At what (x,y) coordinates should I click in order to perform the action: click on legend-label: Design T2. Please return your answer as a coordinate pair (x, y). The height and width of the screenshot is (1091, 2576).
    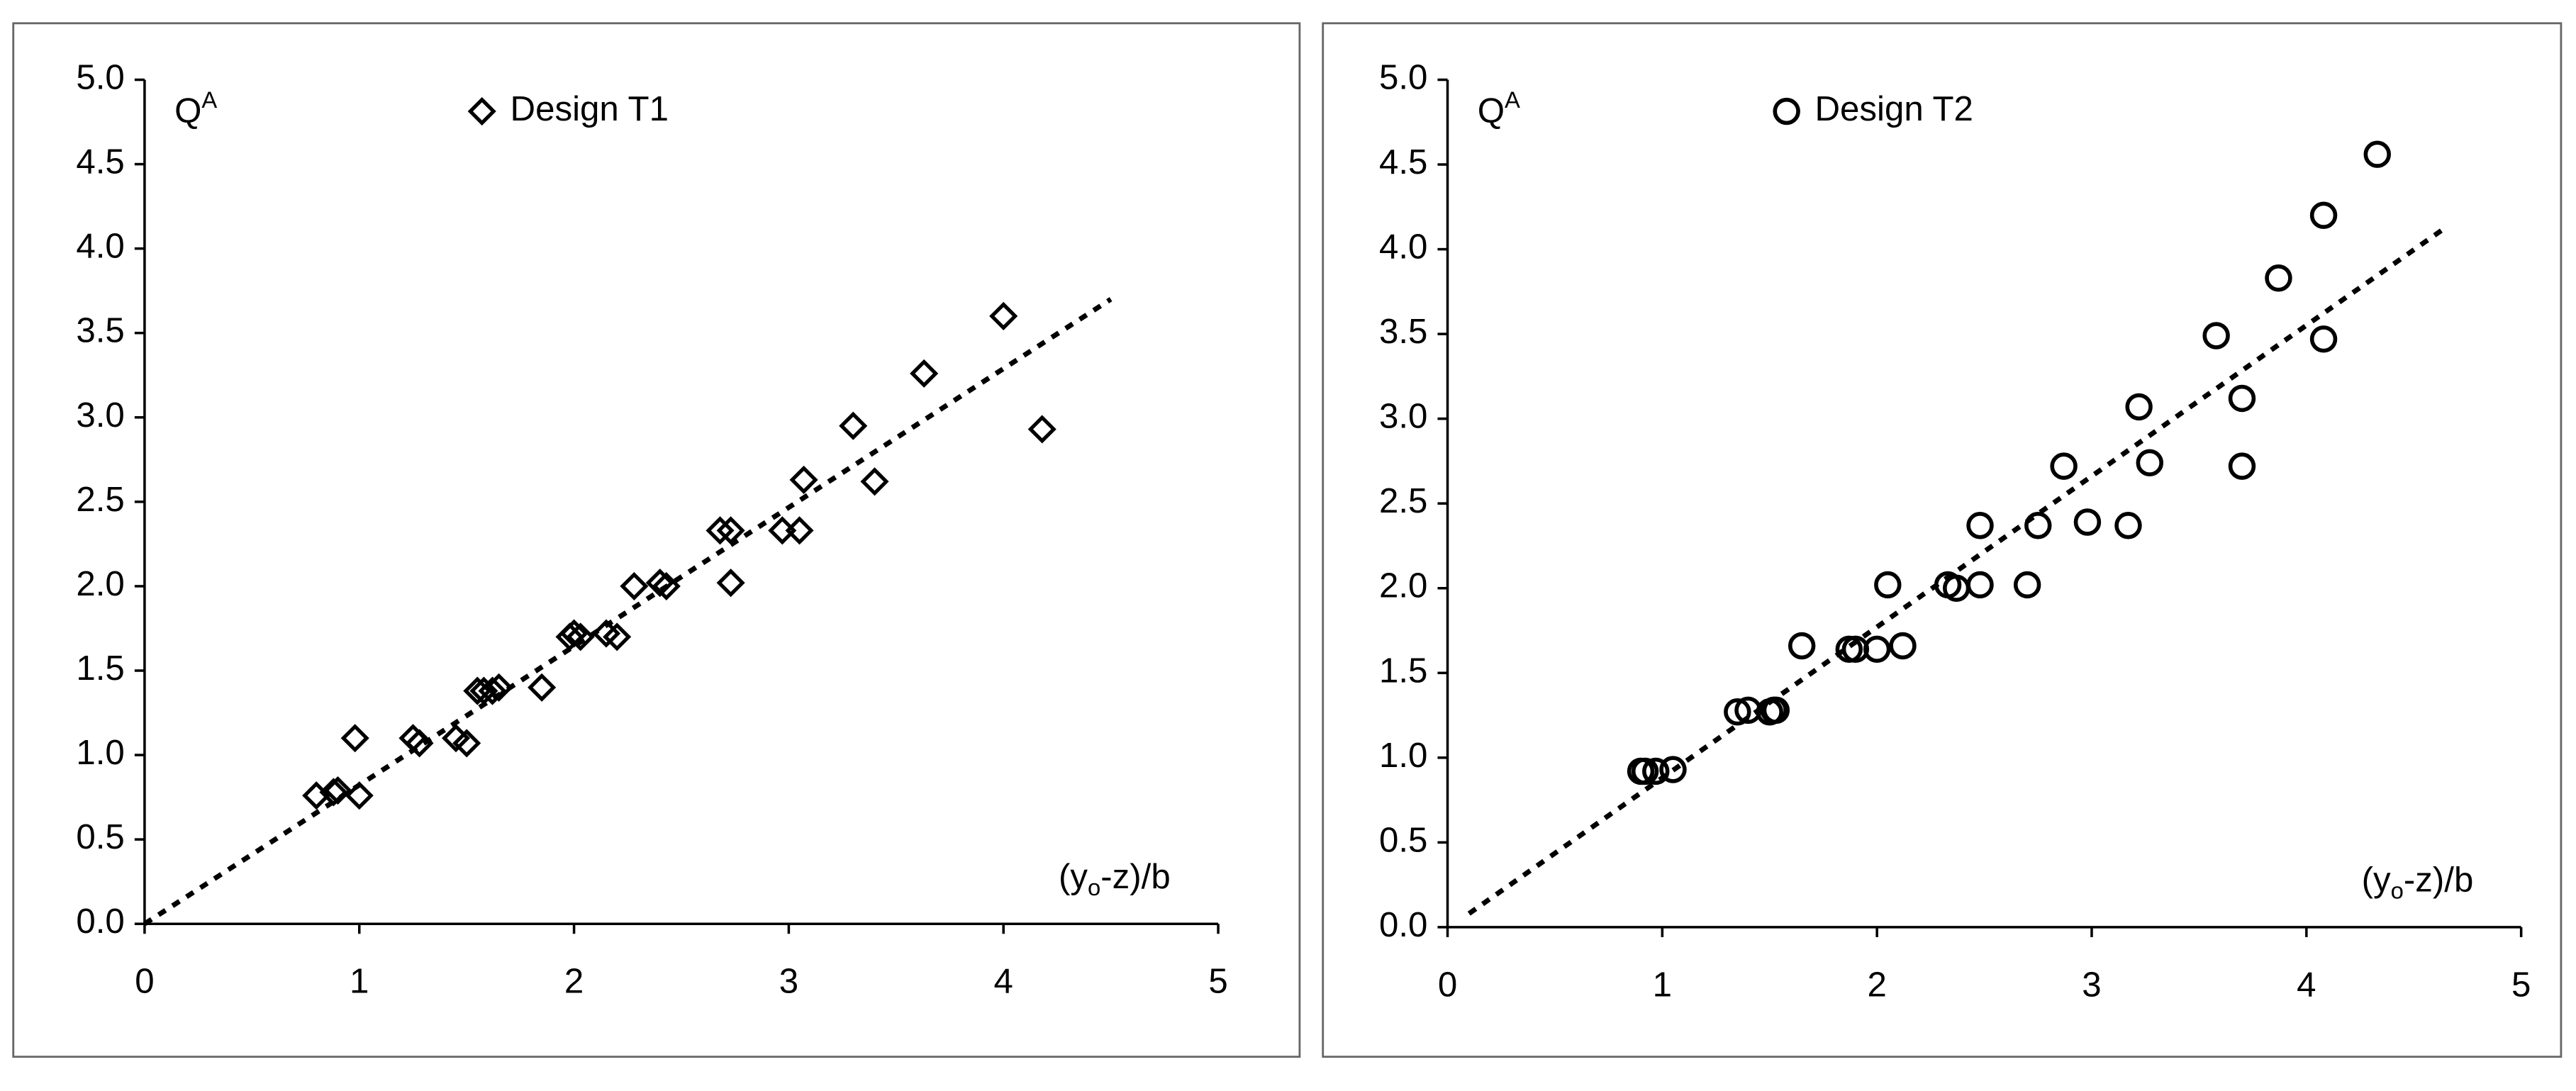
    Looking at the image, I should click on (1894, 109).